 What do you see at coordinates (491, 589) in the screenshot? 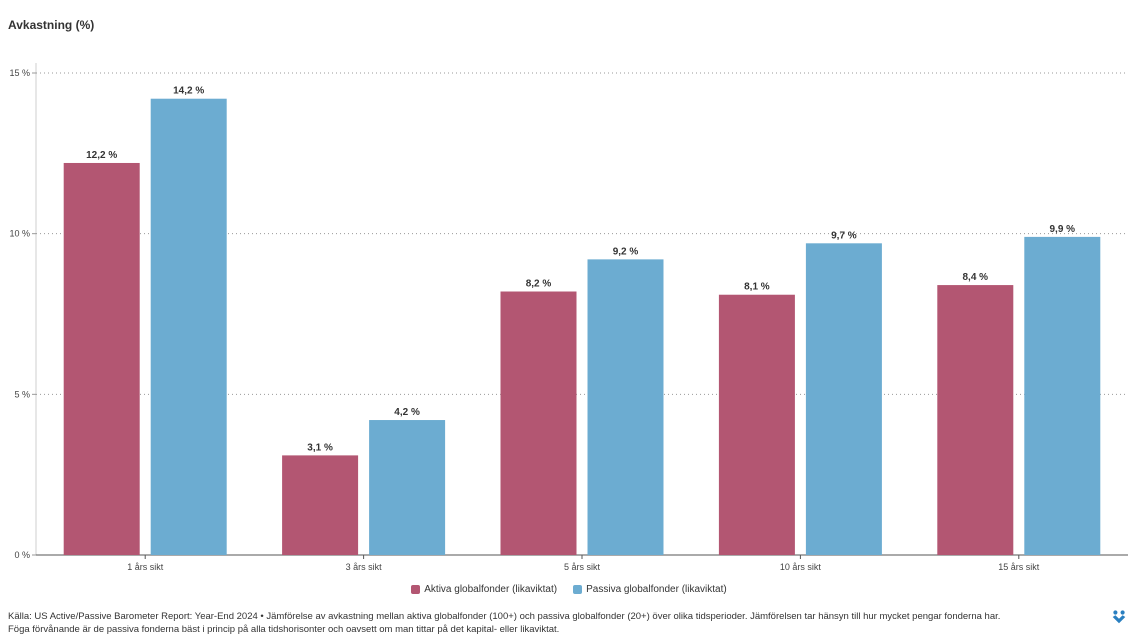
I see `legend-label-aktiva: Aktiva globalfonder (likaviktat)` at bounding box center [491, 589].